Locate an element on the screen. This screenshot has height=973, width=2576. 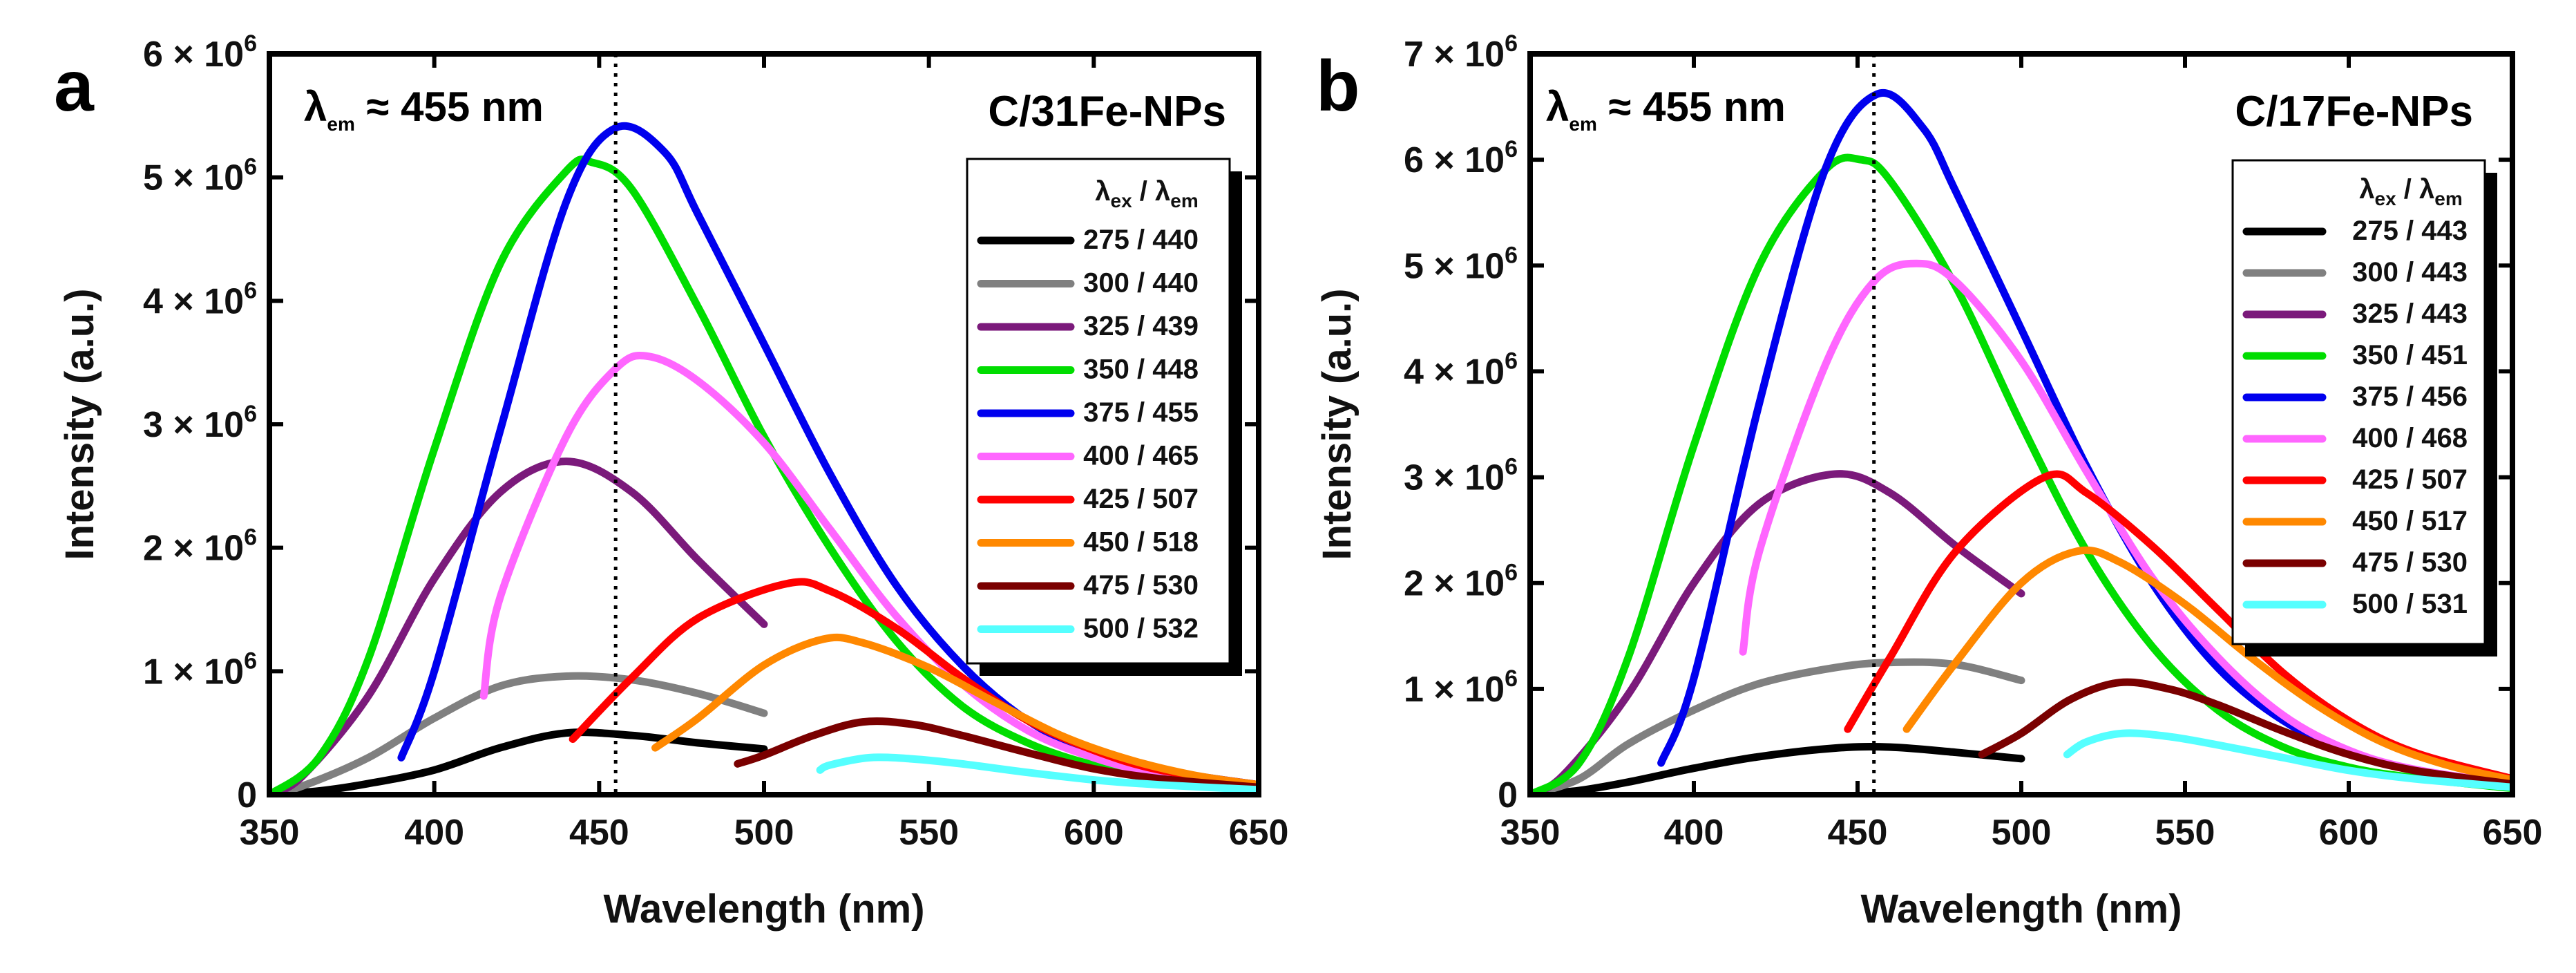
panel-letter: a is located at coordinates (74, 86).